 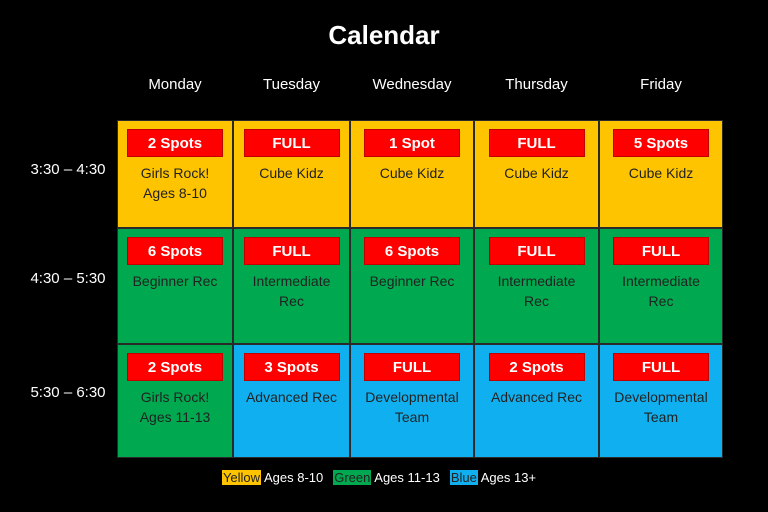 What do you see at coordinates (352, 477) in the screenshot?
I see `legend-swatch-green: Green` at bounding box center [352, 477].